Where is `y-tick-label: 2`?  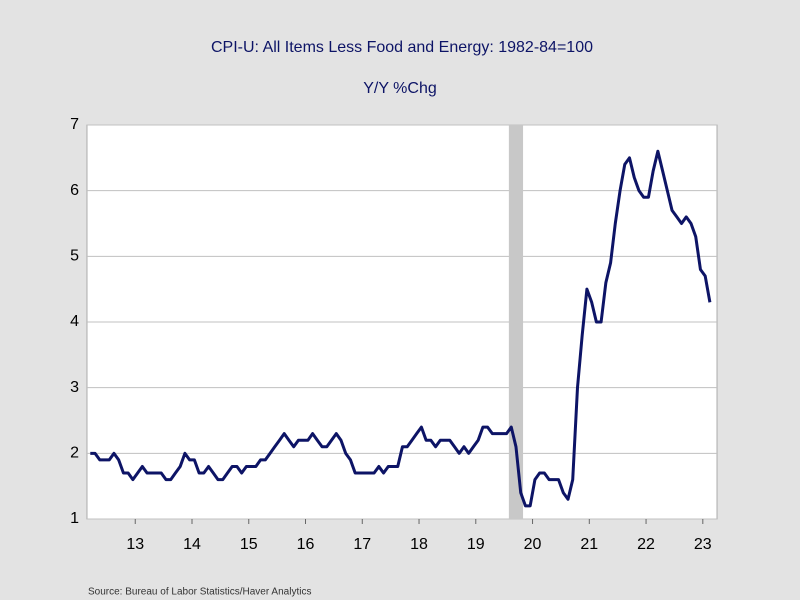
y-tick-label: 2 is located at coordinates (74, 453).